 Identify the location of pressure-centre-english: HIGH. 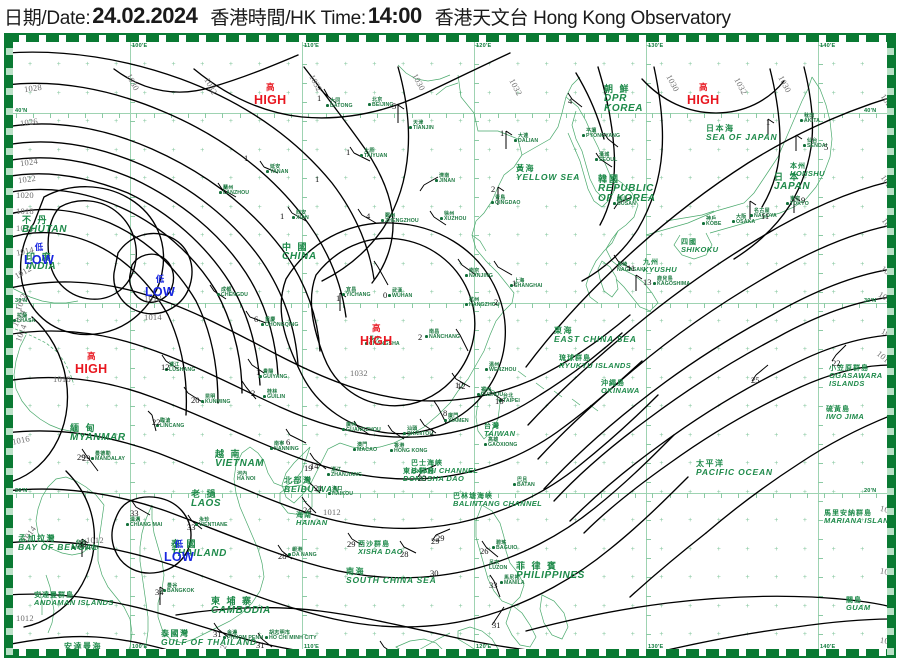
(91, 368).